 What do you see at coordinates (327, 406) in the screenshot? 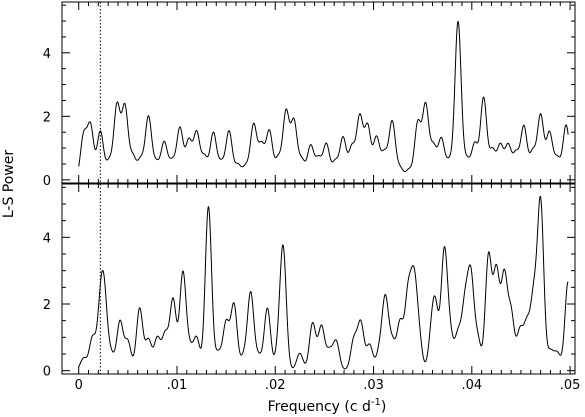
I see `x-axis-label: Frequency (c d-1)` at bounding box center [327, 406].